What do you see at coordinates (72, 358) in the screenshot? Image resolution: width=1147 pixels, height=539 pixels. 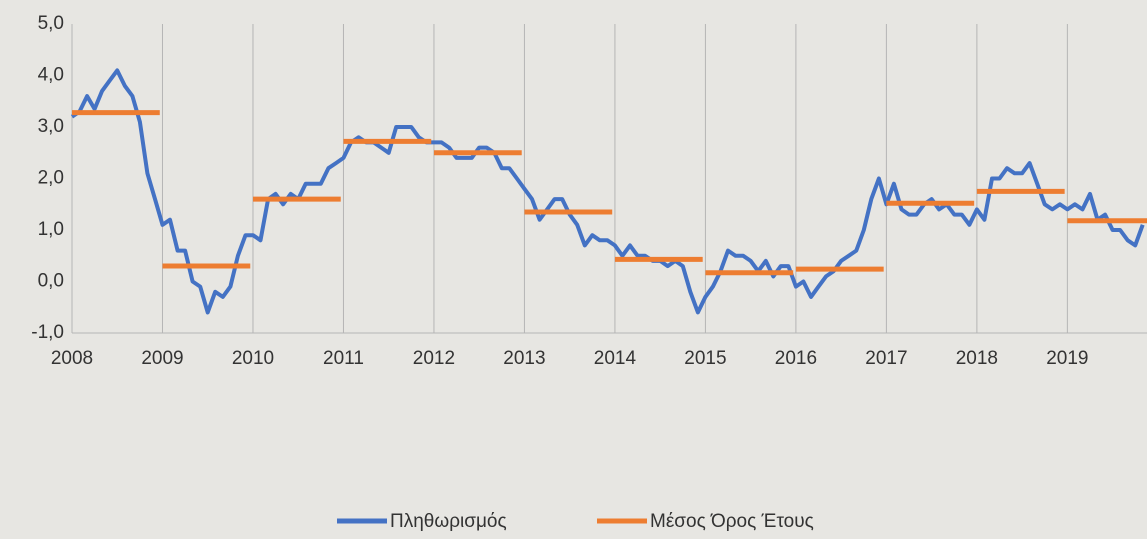 I see `x-tick-label: 2008` at bounding box center [72, 358].